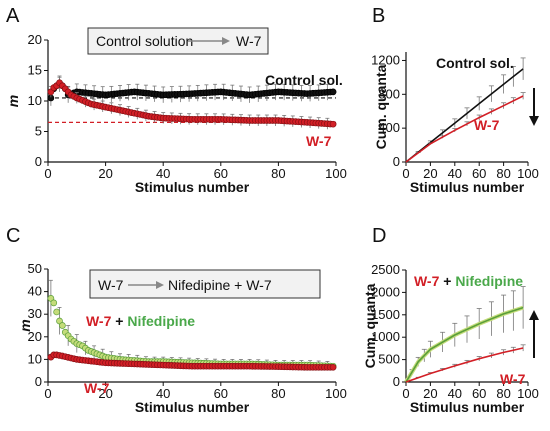  I want to click on y-tick-label: 800, so click(389, 93).